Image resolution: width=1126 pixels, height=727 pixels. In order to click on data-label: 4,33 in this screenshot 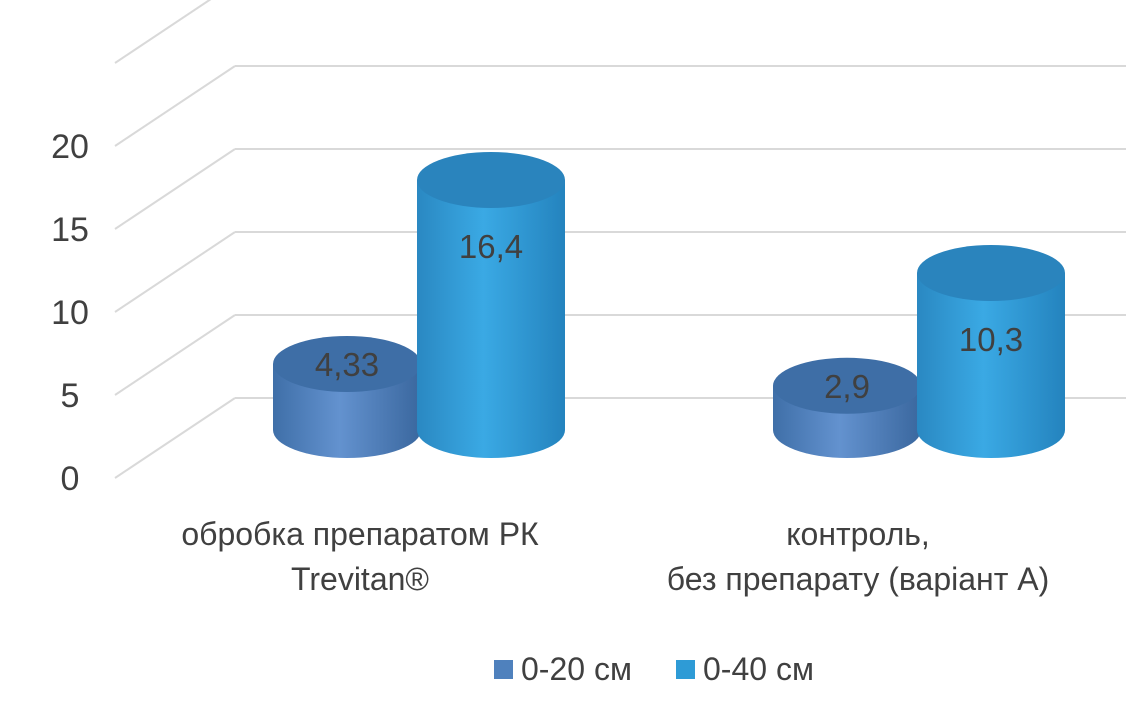, I will do `click(347, 364)`.